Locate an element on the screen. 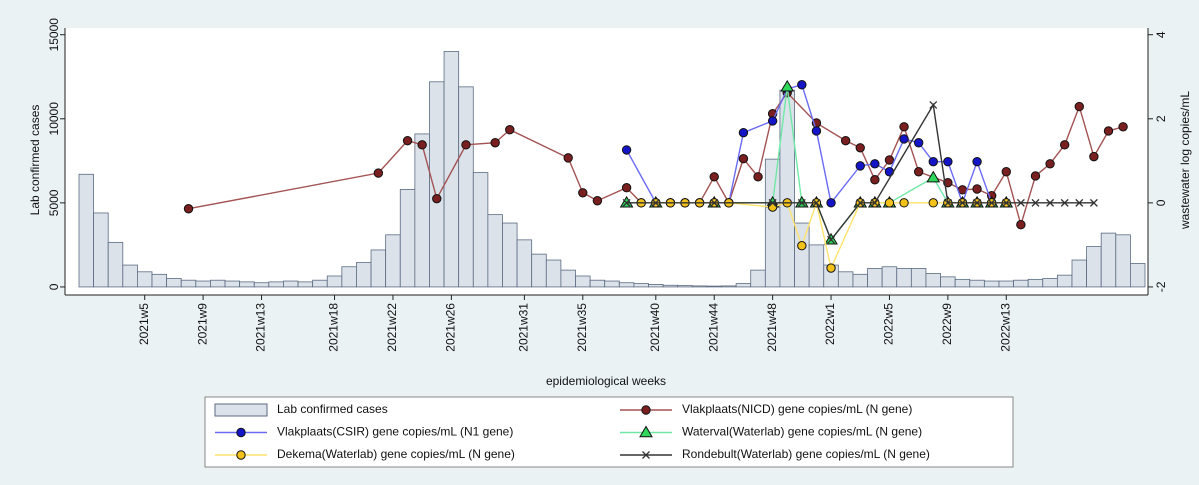 This screenshot has height=485, width=1199. x-tick-label: 2021w13 is located at coordinates (261, 327).